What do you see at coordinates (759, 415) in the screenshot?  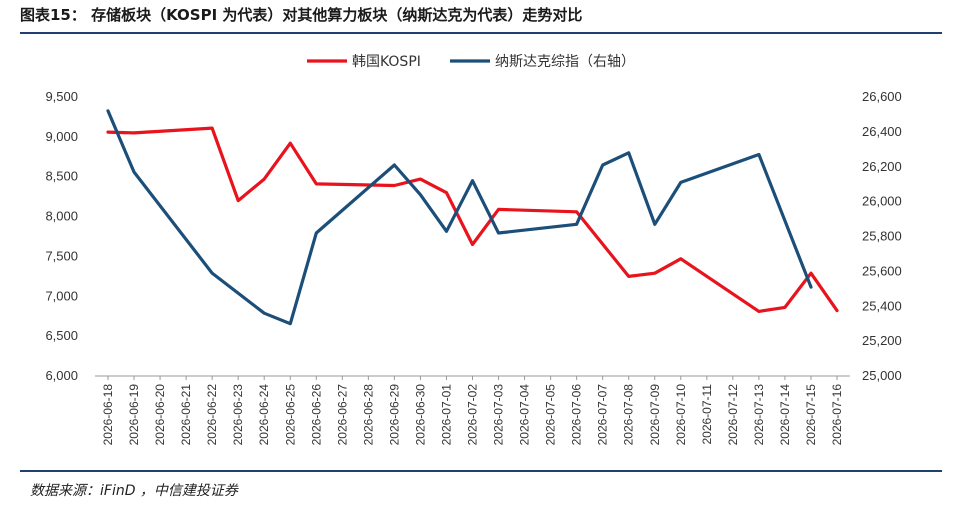 I see `x-tick-label: 2026-07-13` at bounding box center [759, 415].